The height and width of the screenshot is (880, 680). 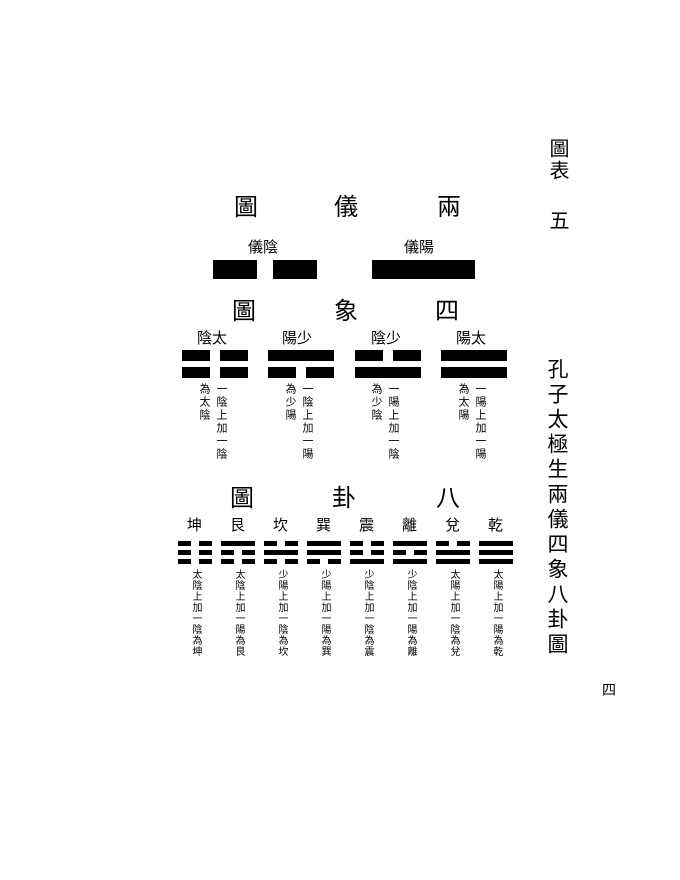 What do you see at coordinates (307, 422) in the screenshot?
I see `sixiang-note: 一陰上加一陽` at bounding box center [307, 422].